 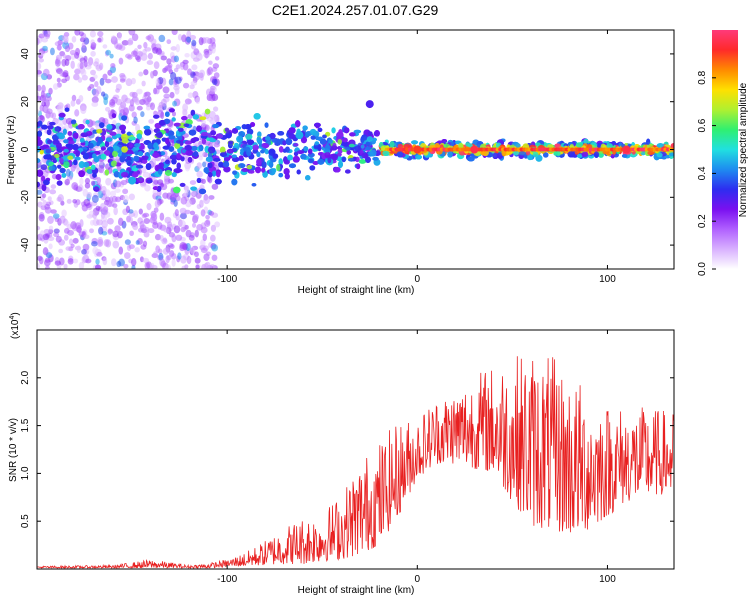 What do you see at coordinates (626, 149) in the screenshot?
I see `spectrogram-feature` at bounding box center [626, 149].